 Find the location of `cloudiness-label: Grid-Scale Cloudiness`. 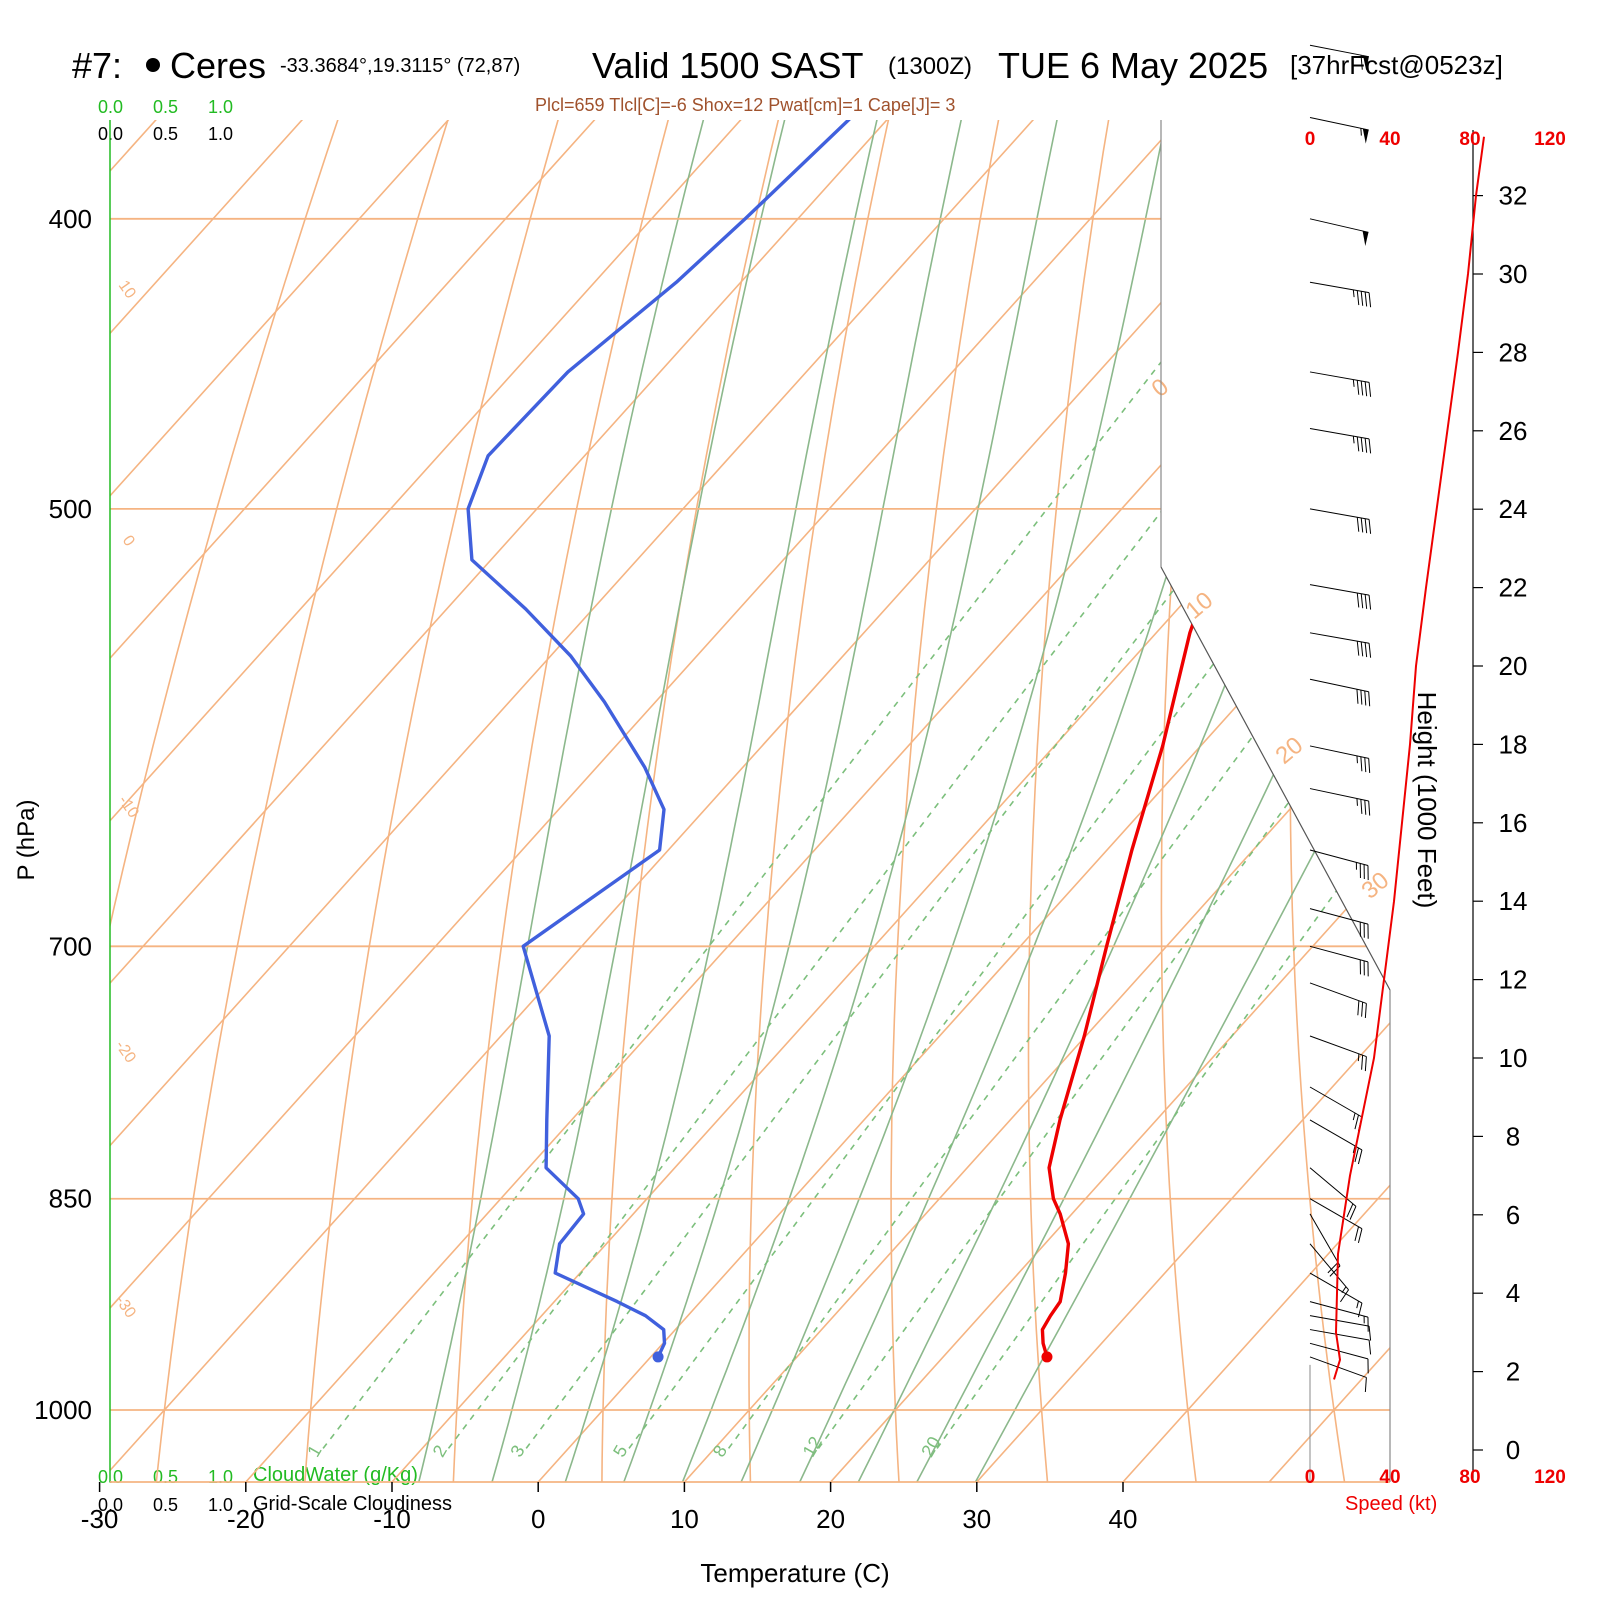

cloudiness-label: Grid-Scale Cloudiness is located at coordinates (352, 1504).